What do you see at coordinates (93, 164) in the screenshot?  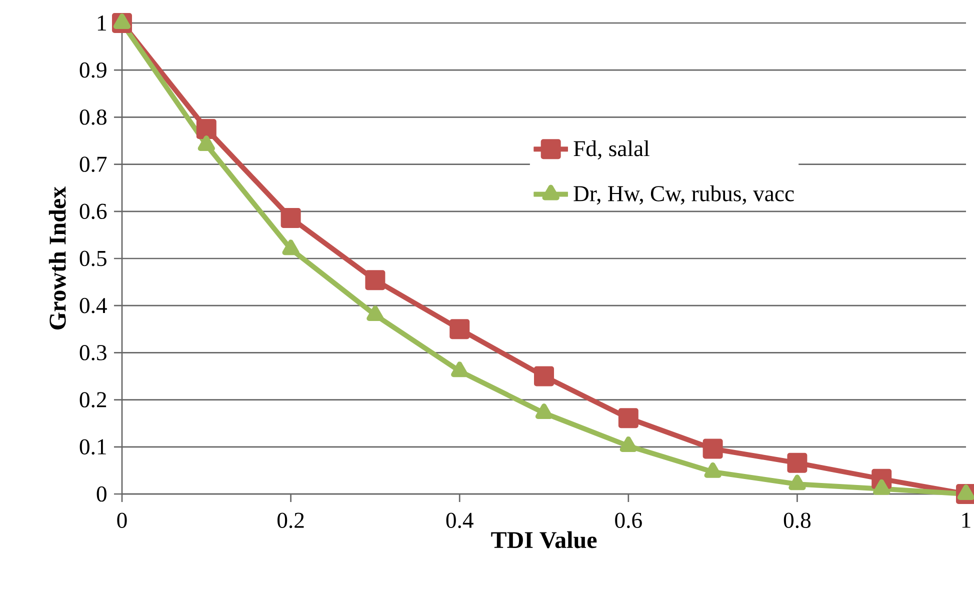 I see `y-tick-label: 0.7` at bounding box center [93, 164].